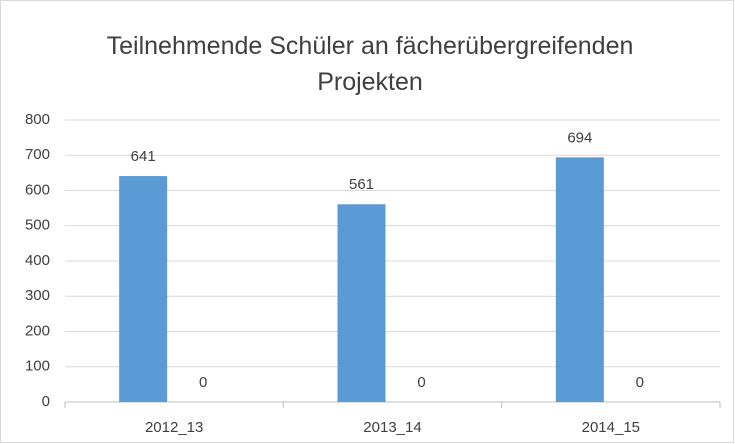 The image size is (735, 444). What do you see at coordinates (37, 366) in the screenshot?
I see `y-tick-label: 100` at bounding box center [37, 366].